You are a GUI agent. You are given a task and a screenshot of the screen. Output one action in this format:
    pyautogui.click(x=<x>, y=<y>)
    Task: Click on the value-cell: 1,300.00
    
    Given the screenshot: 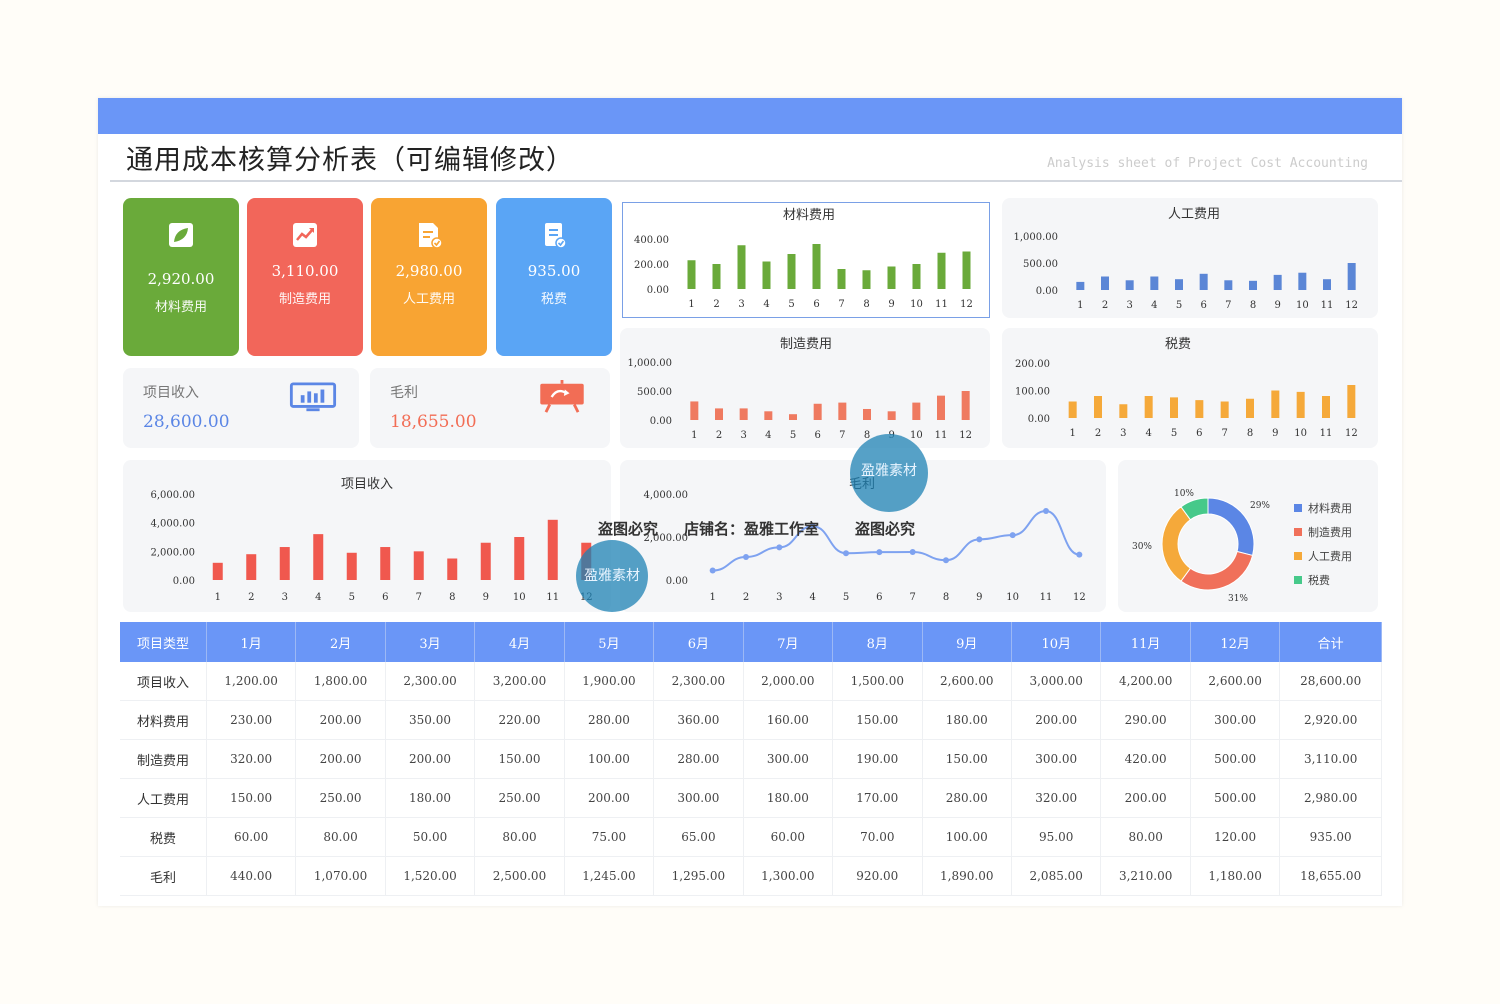 What is the action you would take?
    pyautogui.click(x=788, y=876)
    